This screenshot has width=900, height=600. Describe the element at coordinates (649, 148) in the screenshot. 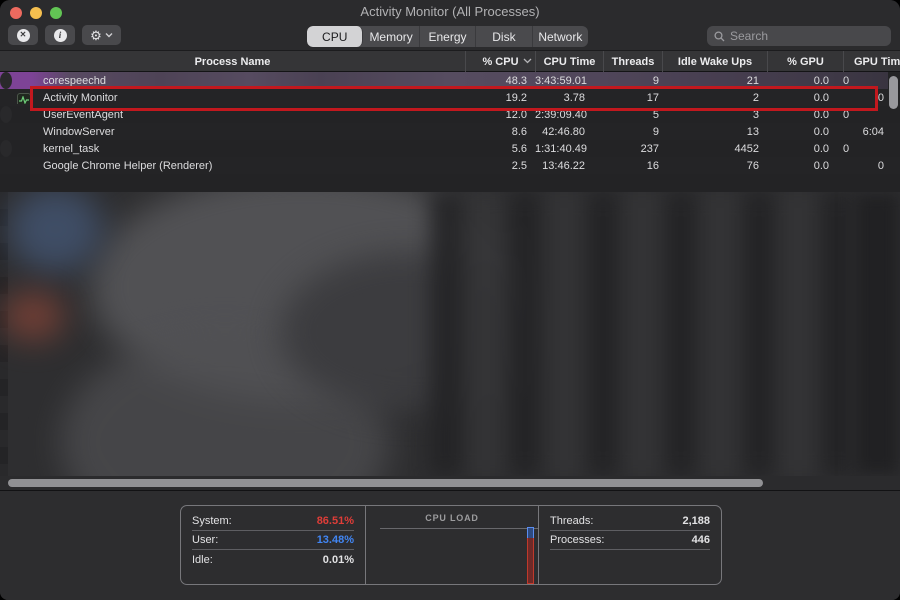

I see `threads-cell: 237` at that location.